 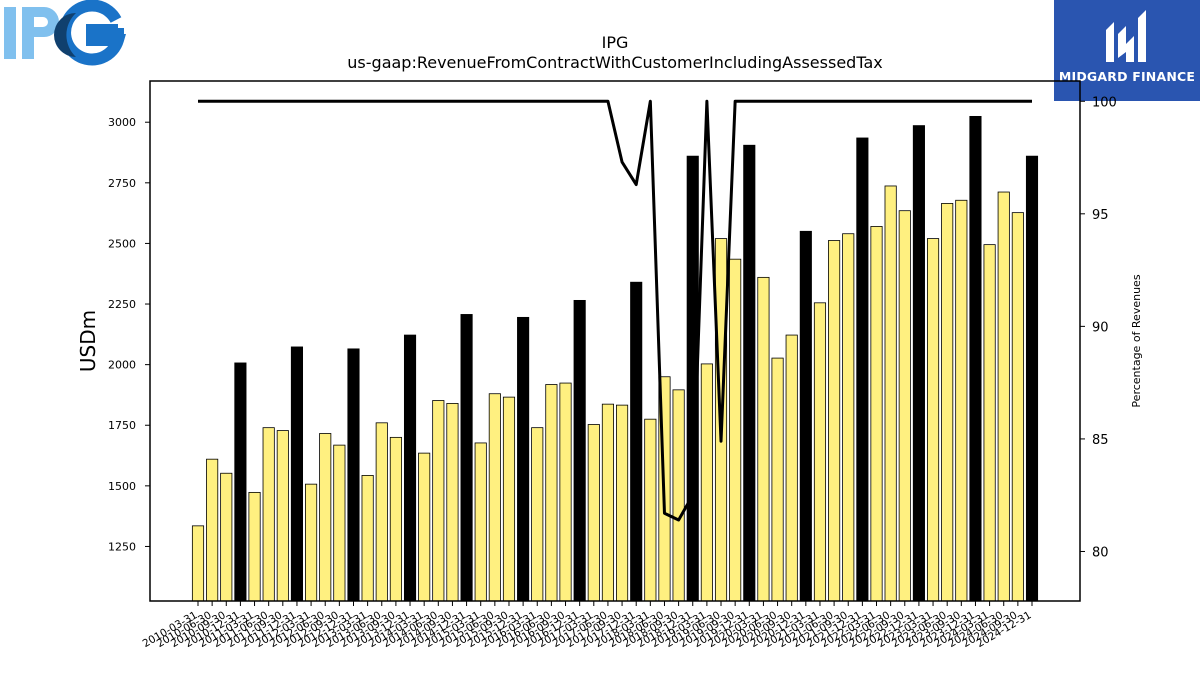 I want to click on y2-tick-label: 90, so click(x=1100, y=327).